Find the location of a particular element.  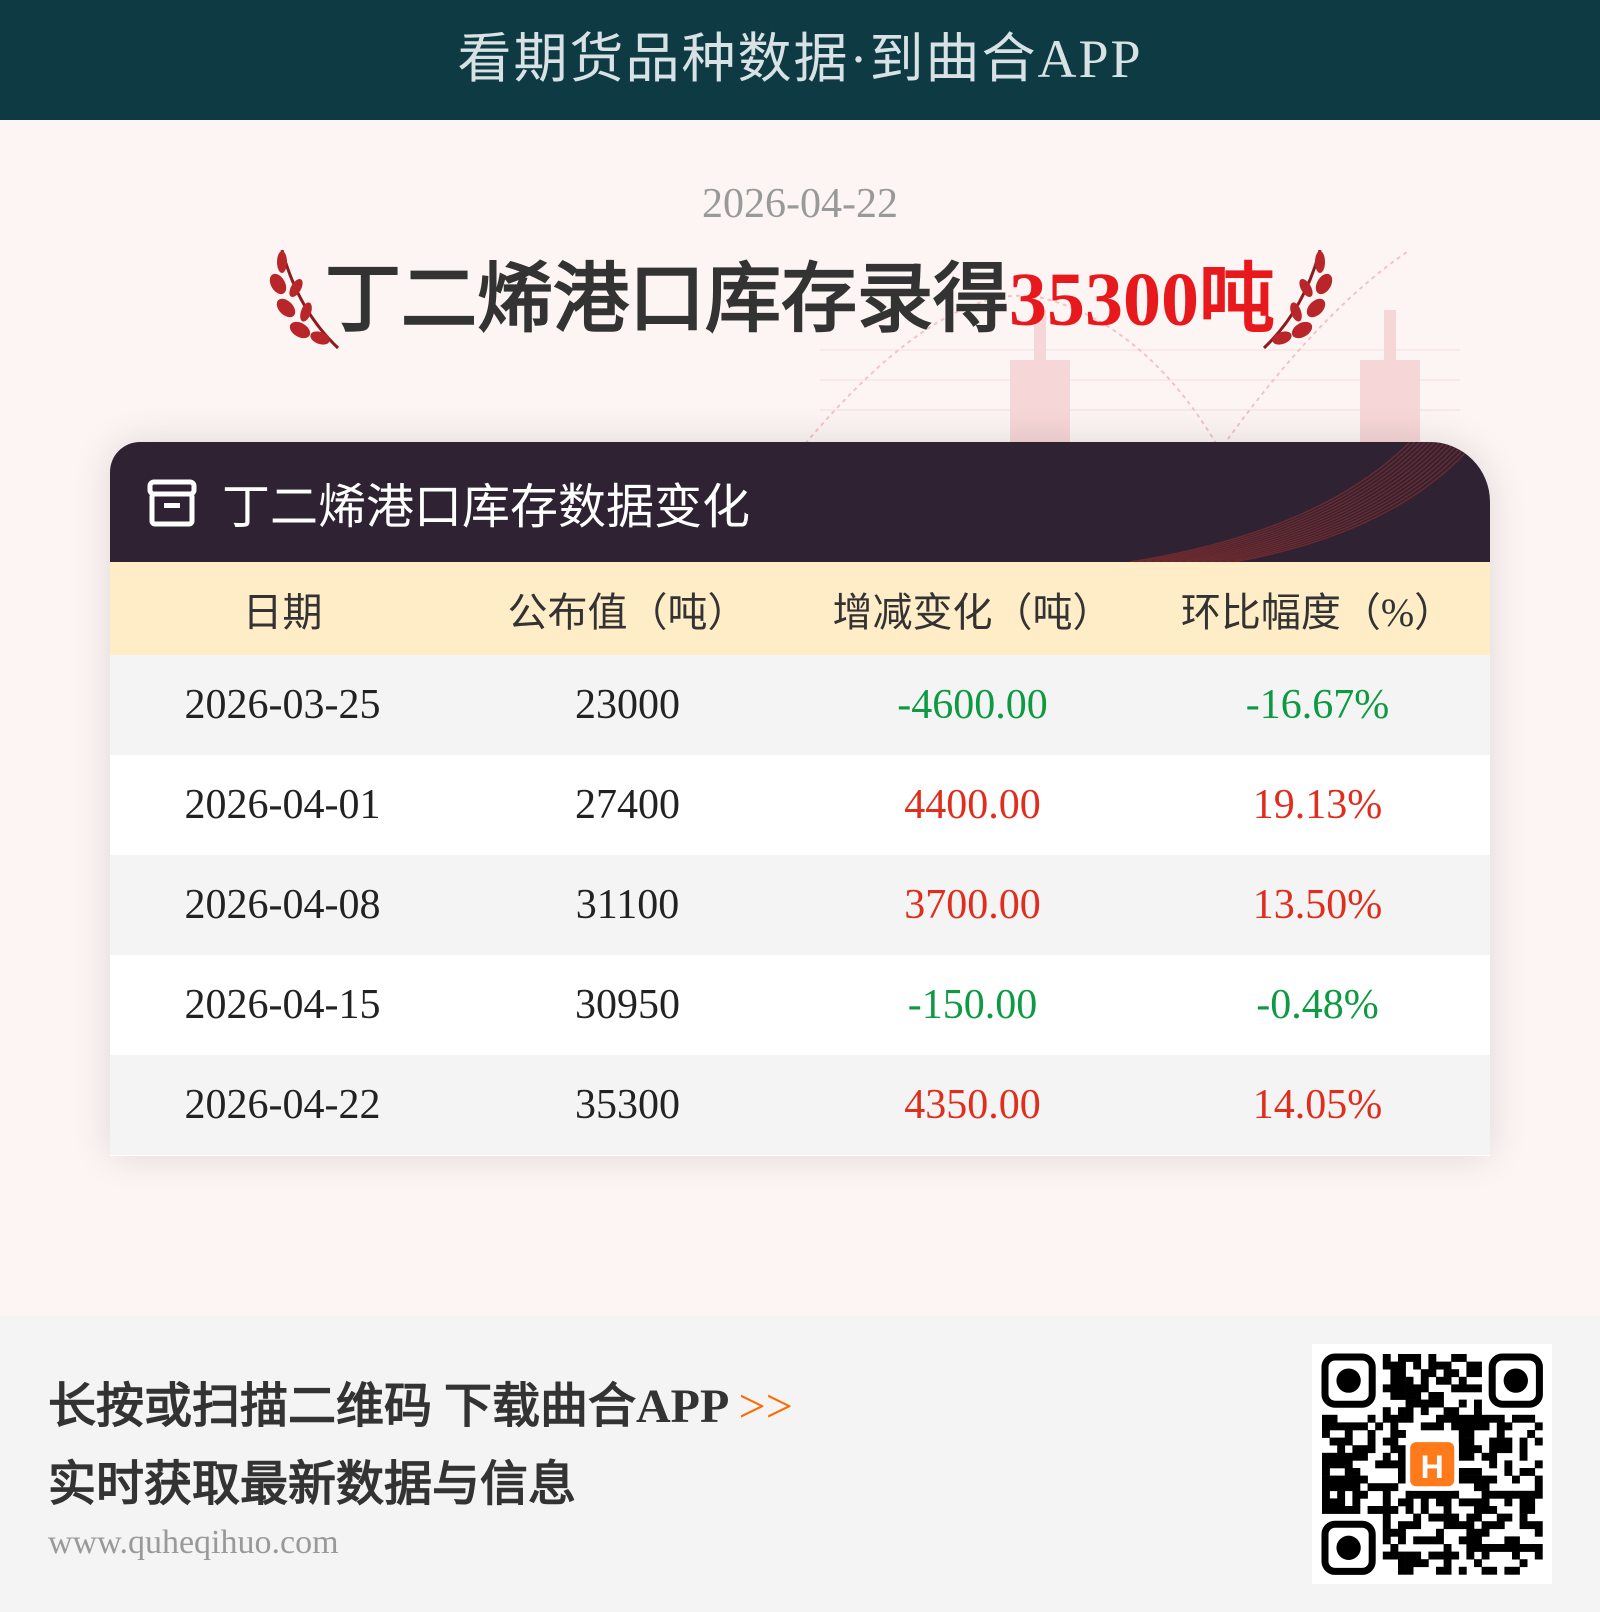

cell-date: 2026-03-25 is located at coordinates (282, 705).